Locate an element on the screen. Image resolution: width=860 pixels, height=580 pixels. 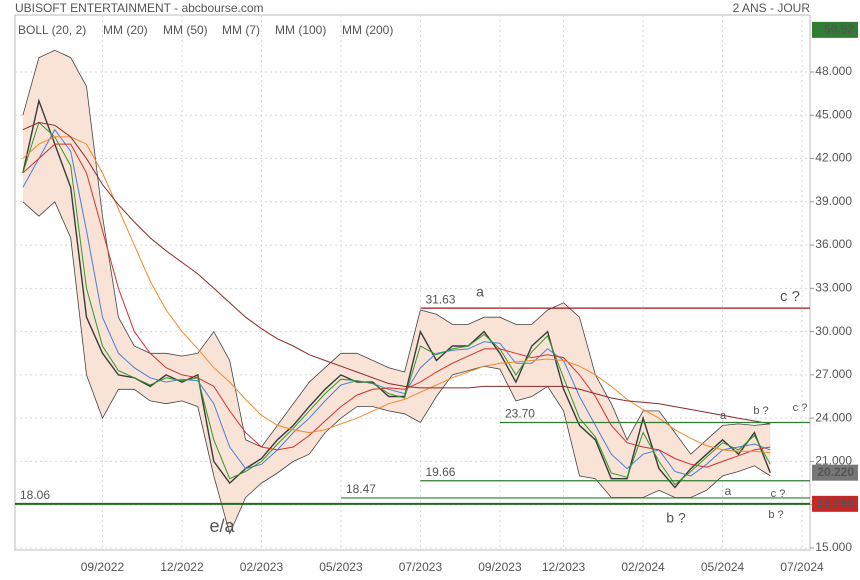
y-tick-label: 39.000 is located at coordinates (833, 201).